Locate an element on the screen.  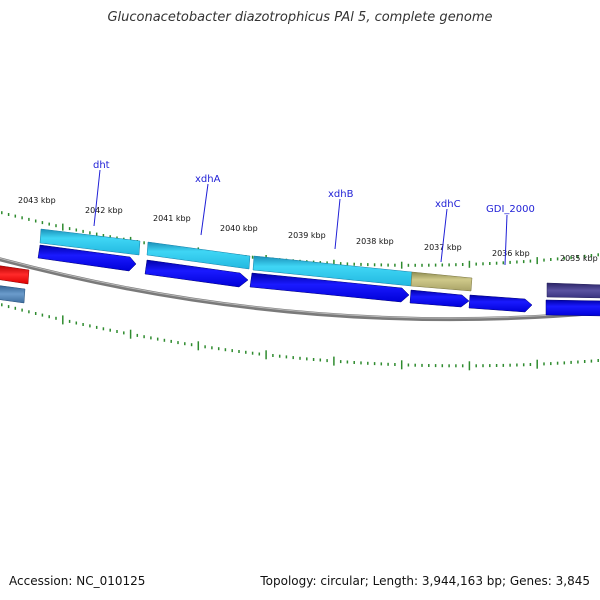
kbp-label: 2038 kbp is located at coordinates (375, 241).